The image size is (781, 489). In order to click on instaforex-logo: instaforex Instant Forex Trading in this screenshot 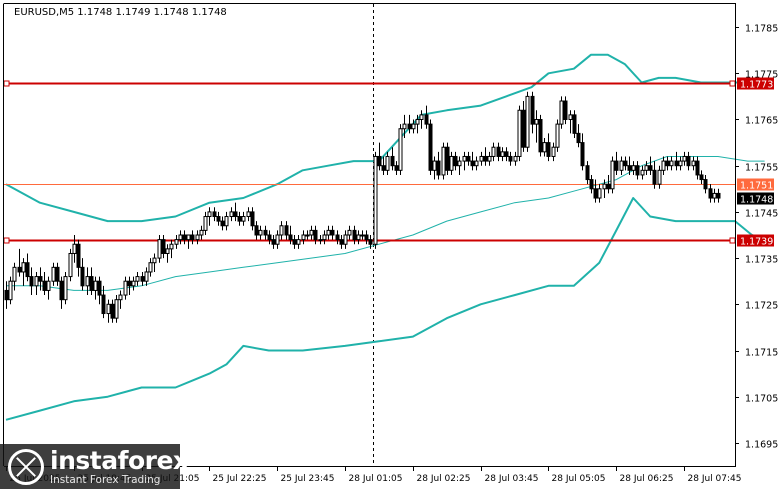, I will do `click(94, 466)`.